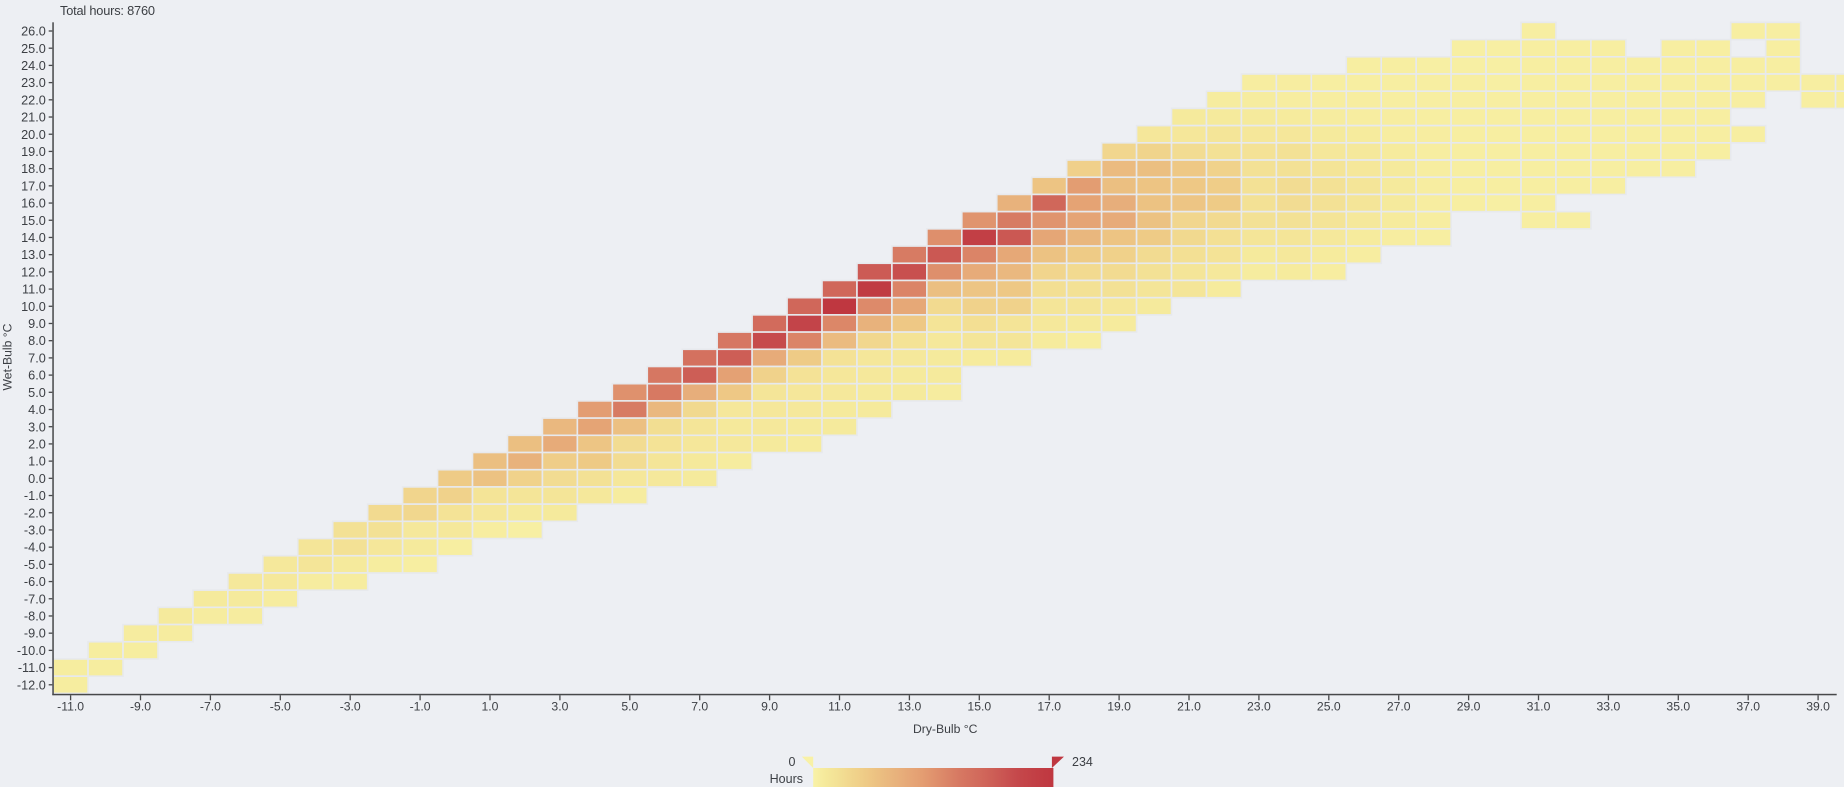 This screenshot has height=787, width=1844. I want to click on svg-text: 37.0, so click(1748, 707).